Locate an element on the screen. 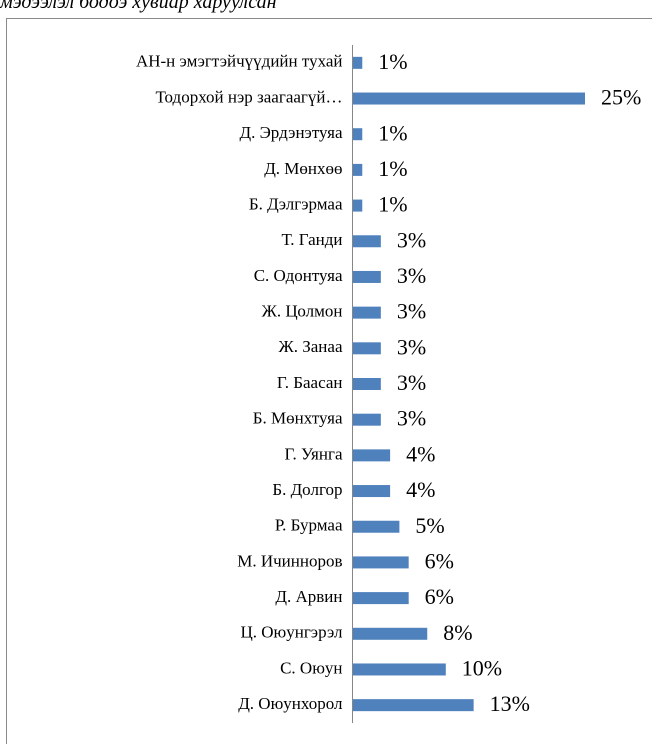 The image size is (654, 745). category-label-3: Д. Мөнхөө is located at coordinates (303, 168).